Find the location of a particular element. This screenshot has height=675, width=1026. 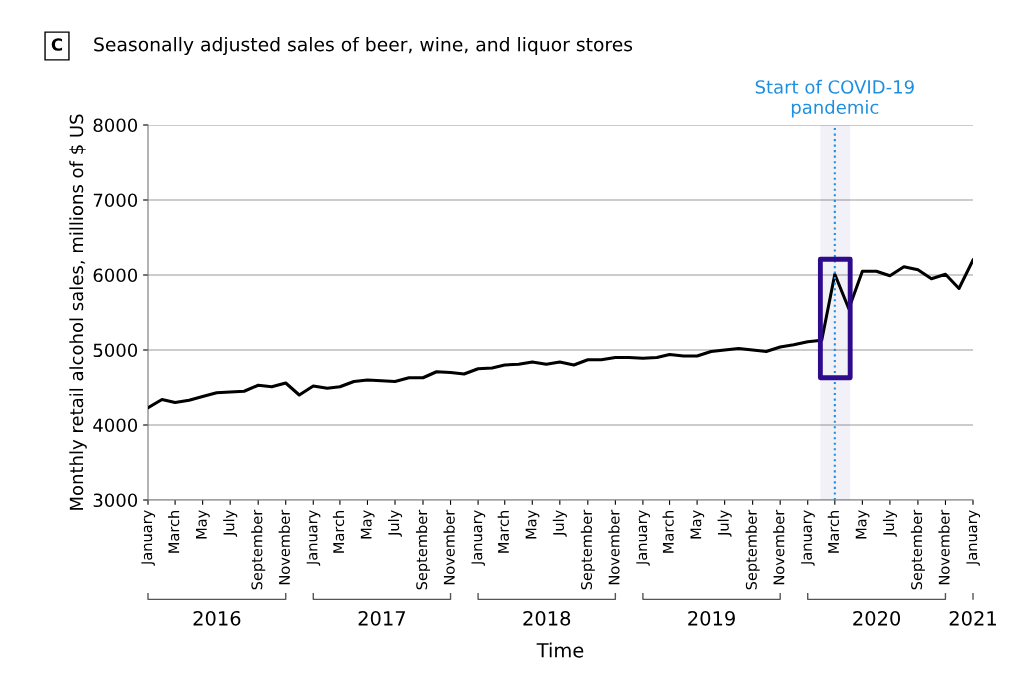

ref-line-label: Start of COVID-19 pandemic is located at coordinates (834, 98).